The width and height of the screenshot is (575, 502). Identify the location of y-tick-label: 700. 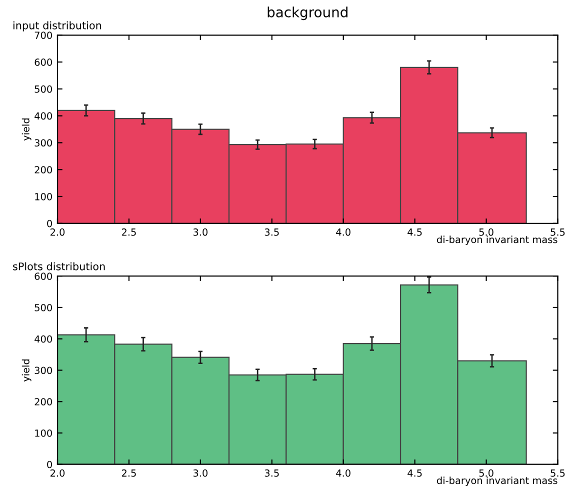
(43, 35).